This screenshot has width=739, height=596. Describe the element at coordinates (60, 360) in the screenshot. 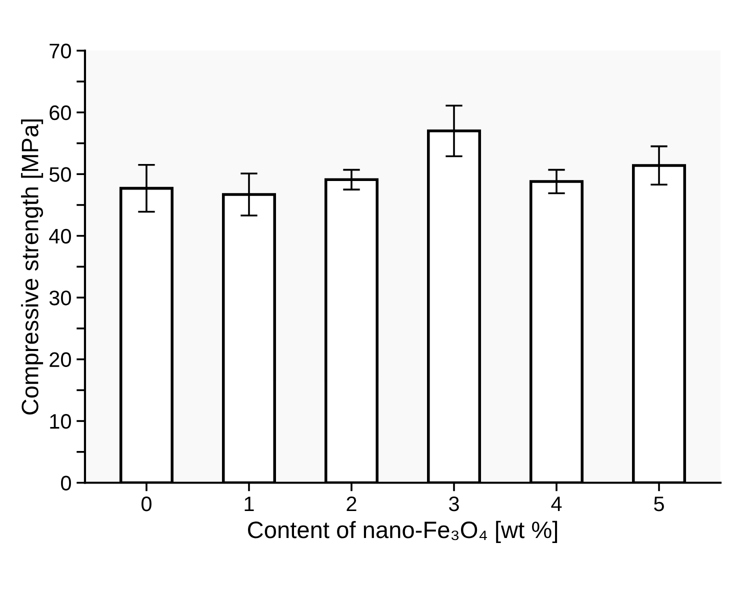

I see `y-tick-label: 20` at that location.